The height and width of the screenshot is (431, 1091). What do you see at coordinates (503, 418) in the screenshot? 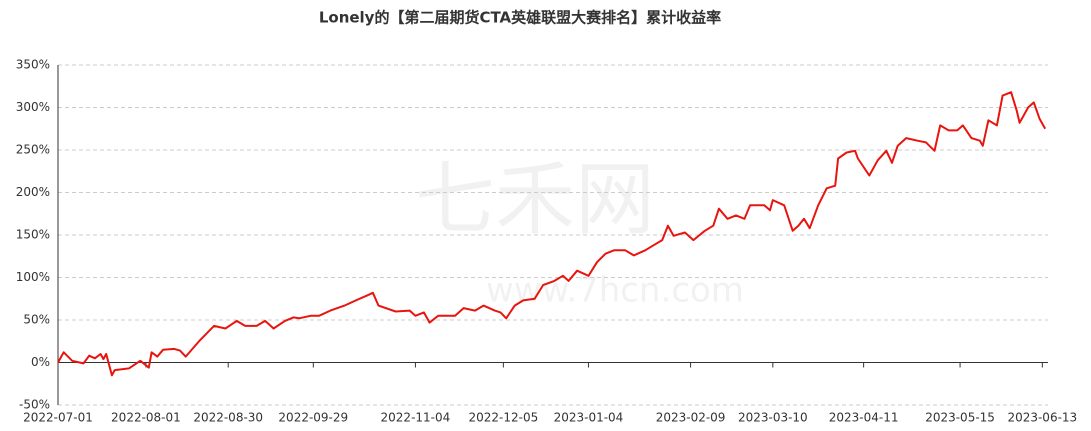
I see `x-tick-label: 2022-12-05` at bounding box center [503, 418].